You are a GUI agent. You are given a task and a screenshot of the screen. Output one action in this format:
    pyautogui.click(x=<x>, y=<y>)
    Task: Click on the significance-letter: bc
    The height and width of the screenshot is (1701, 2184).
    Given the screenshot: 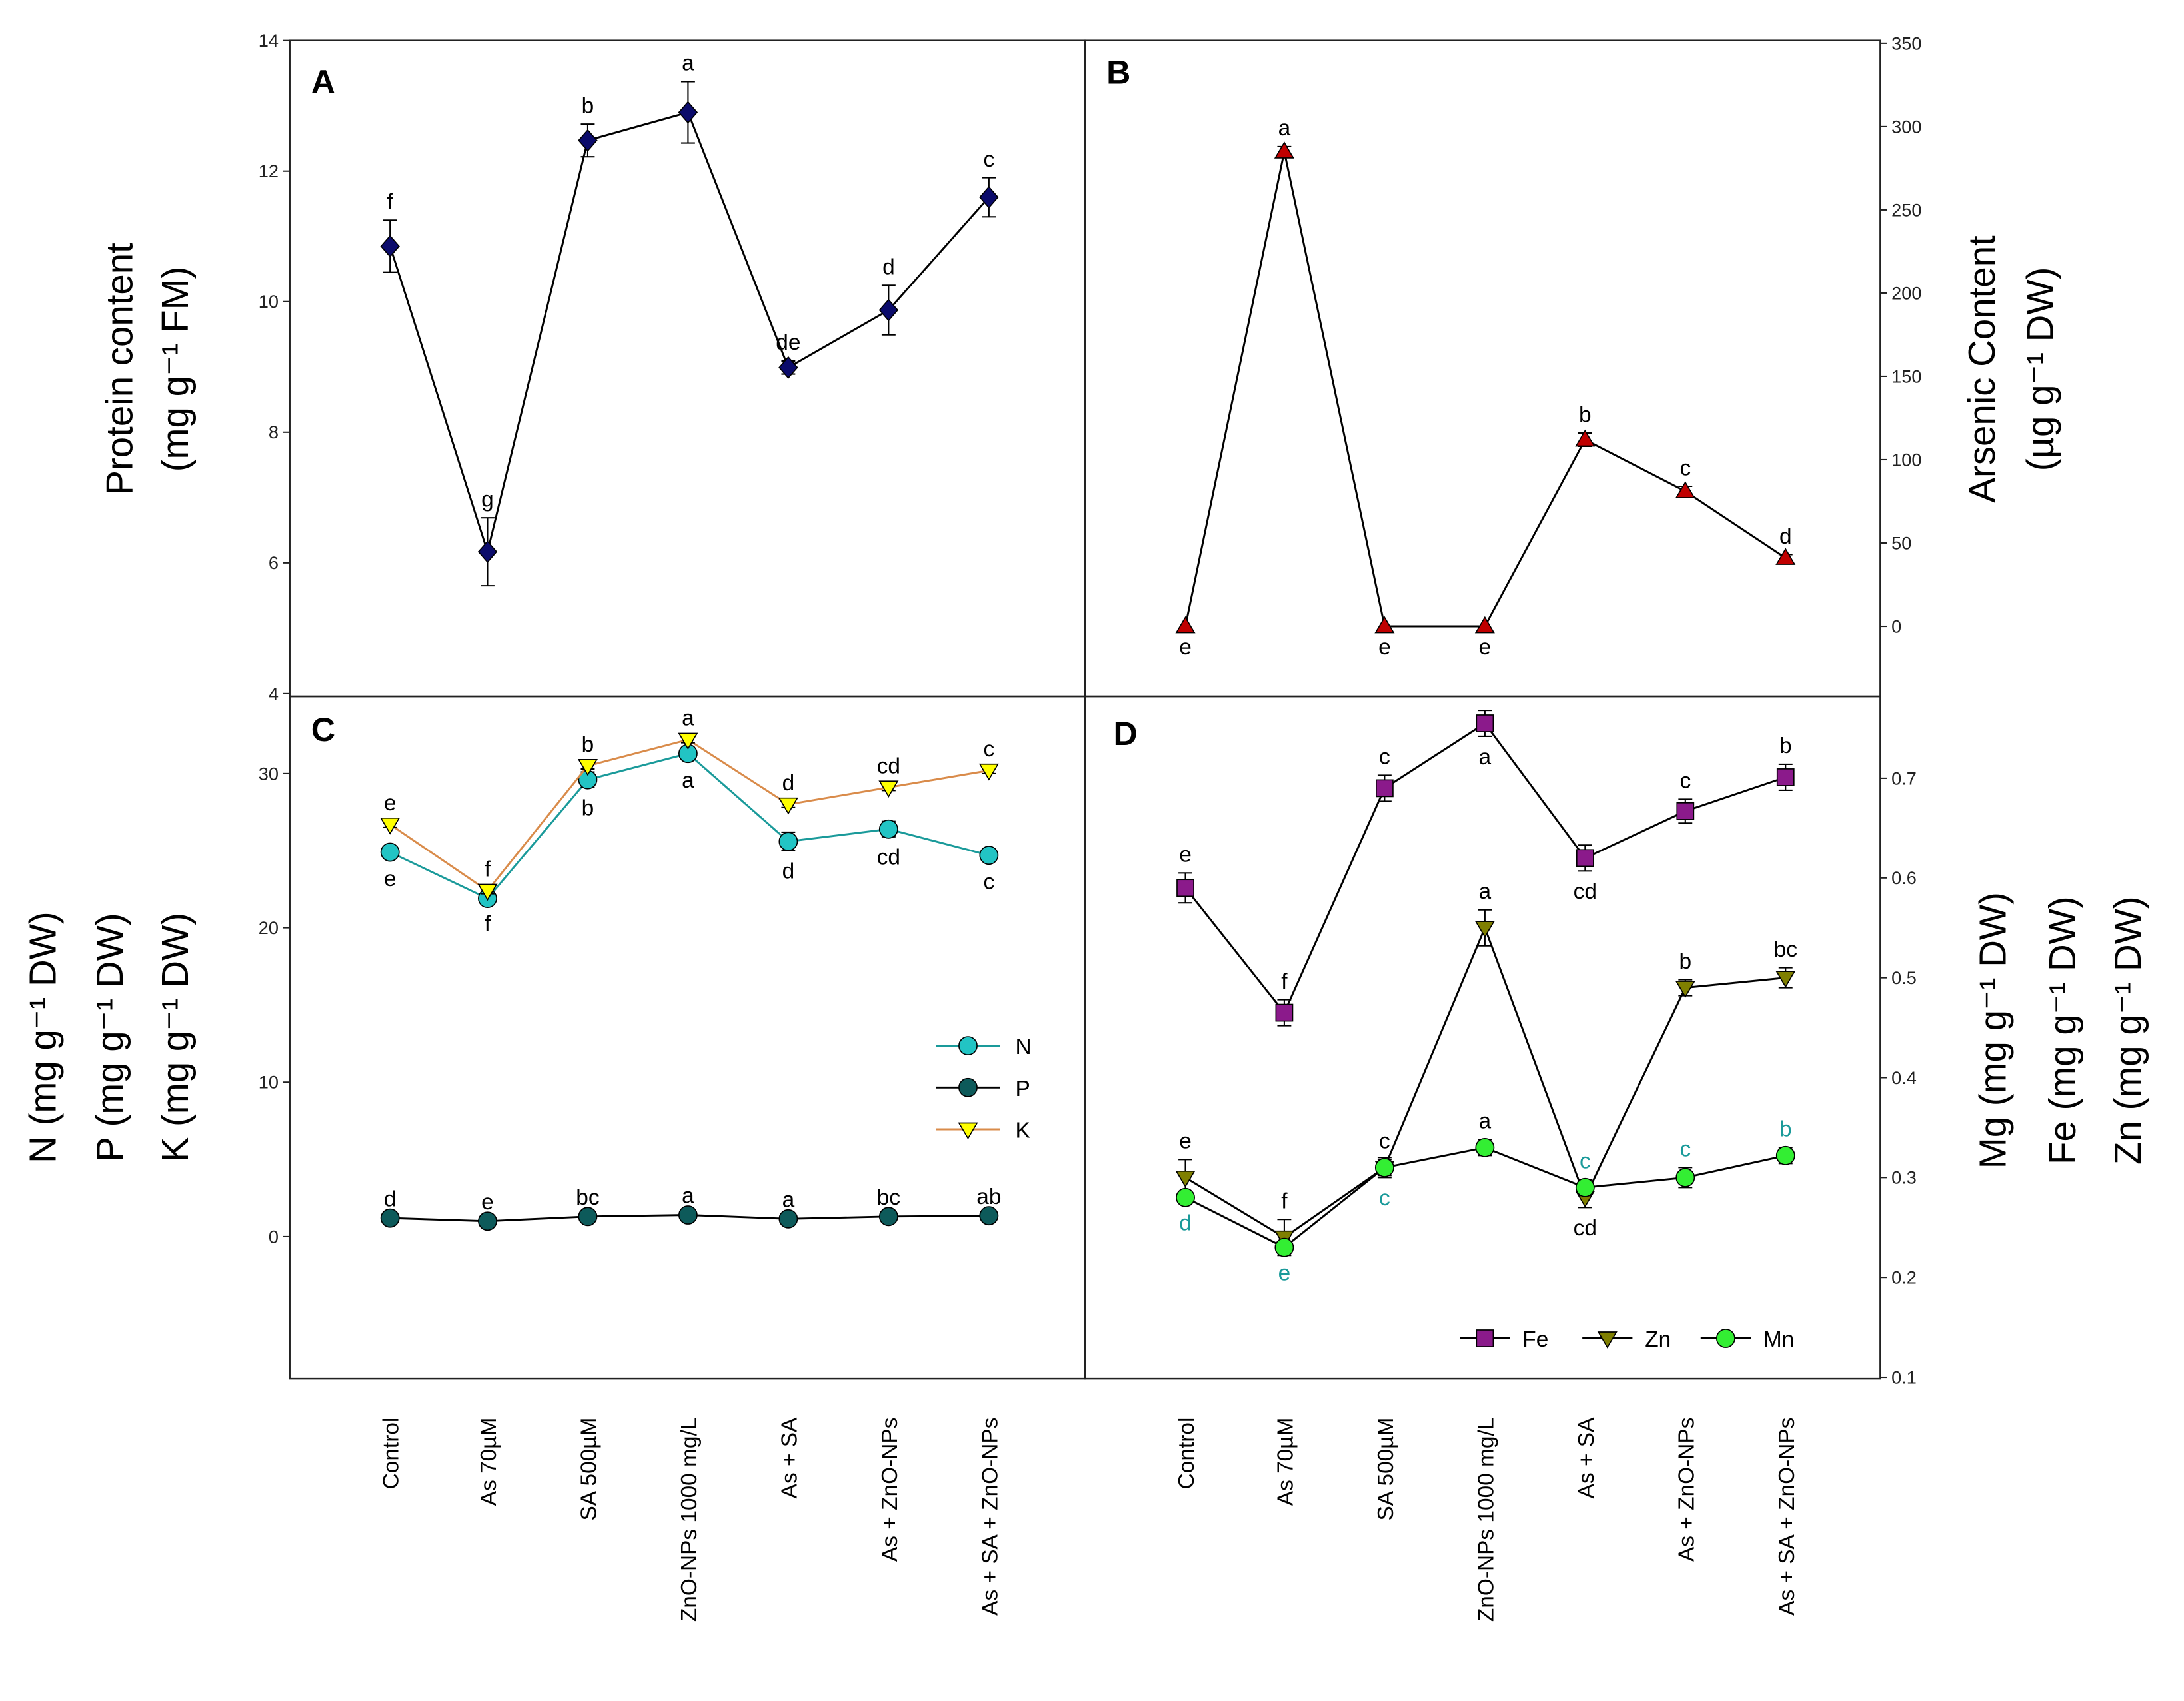 What is the action you would take?
    pyautogui.click(x=1785, y=949)
    